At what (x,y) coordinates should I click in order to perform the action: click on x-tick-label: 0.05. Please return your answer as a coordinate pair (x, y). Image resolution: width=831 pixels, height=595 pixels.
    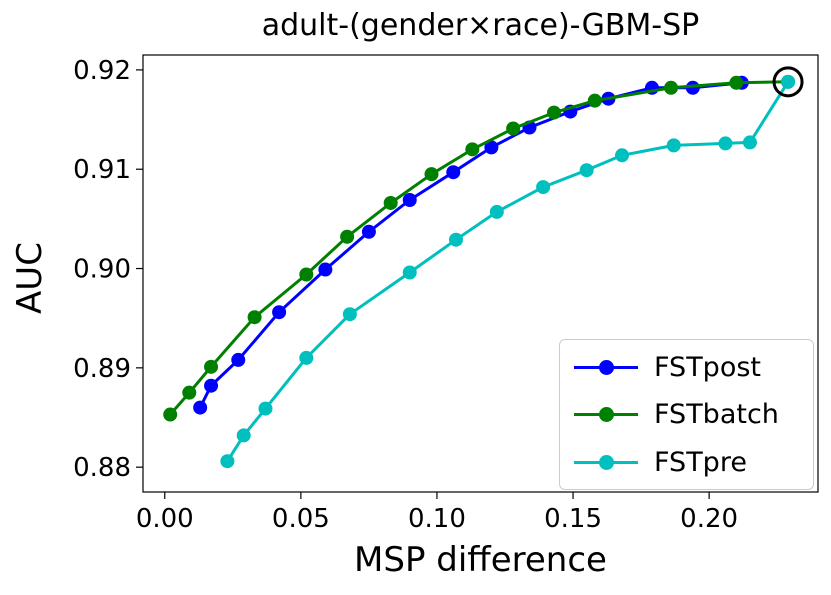
    Looking at the image, I should click on (301, 519).